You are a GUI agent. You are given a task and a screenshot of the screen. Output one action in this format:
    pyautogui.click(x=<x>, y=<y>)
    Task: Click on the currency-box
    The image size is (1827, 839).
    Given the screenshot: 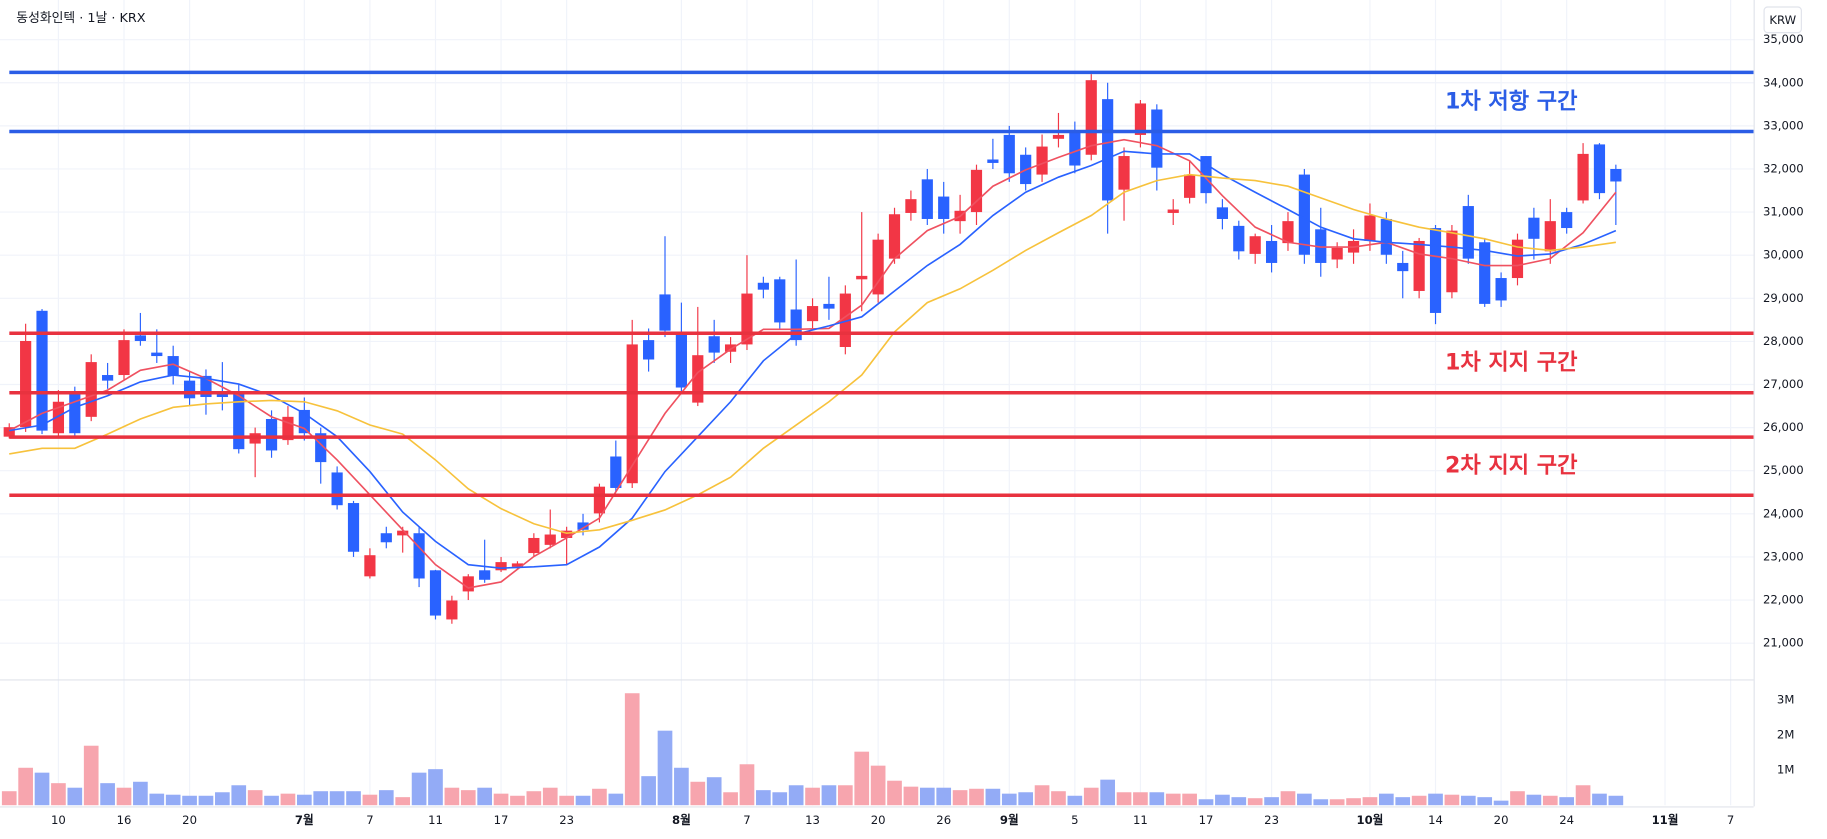 What is the action you would take?
    pyautogui.click(x=1782, y=20)
    